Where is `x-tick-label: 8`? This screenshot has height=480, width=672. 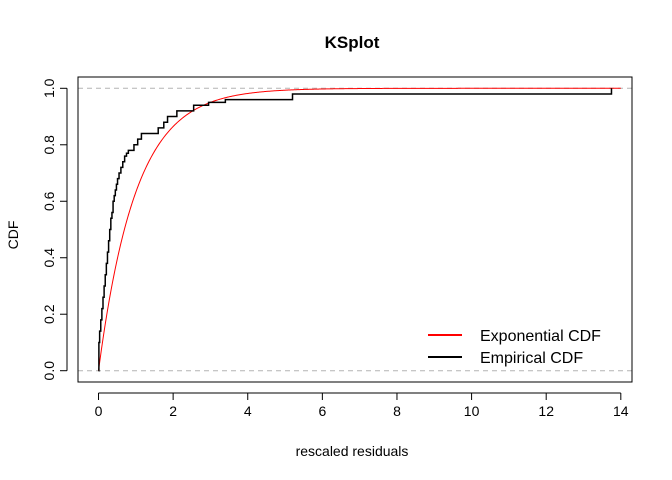 x-tick-label: 8 is located at coordinates (397, 411).